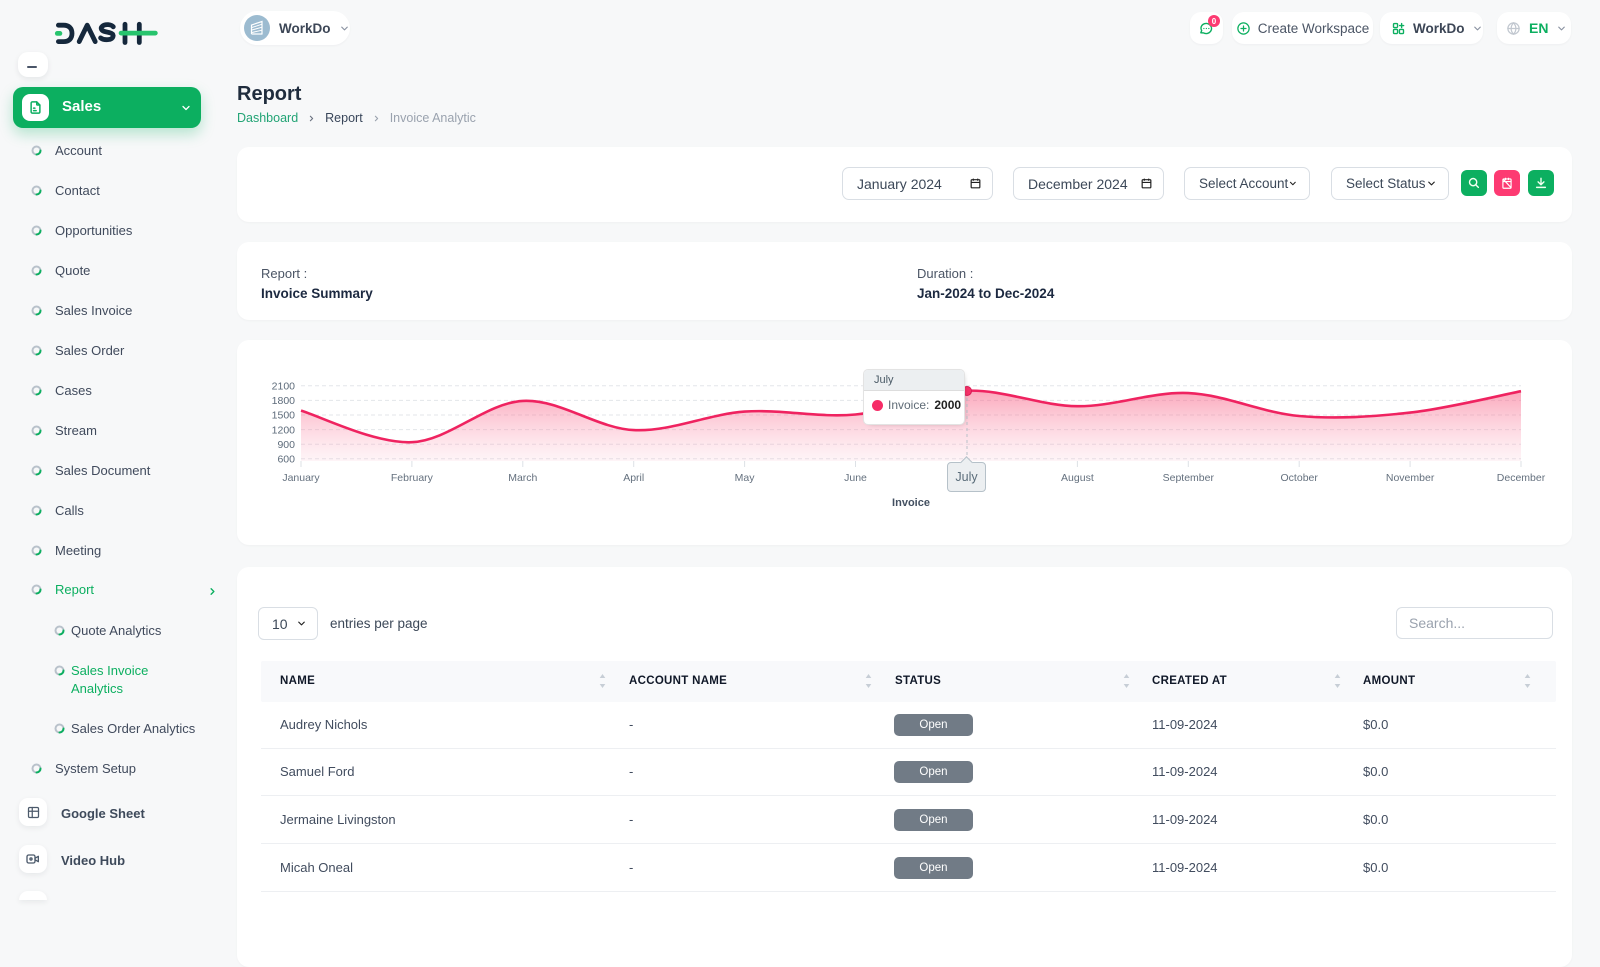  What do you see at coordinates (1300, 478) in the screenshot?
I see `svg-text: October` at bounding box center [1300, 478].